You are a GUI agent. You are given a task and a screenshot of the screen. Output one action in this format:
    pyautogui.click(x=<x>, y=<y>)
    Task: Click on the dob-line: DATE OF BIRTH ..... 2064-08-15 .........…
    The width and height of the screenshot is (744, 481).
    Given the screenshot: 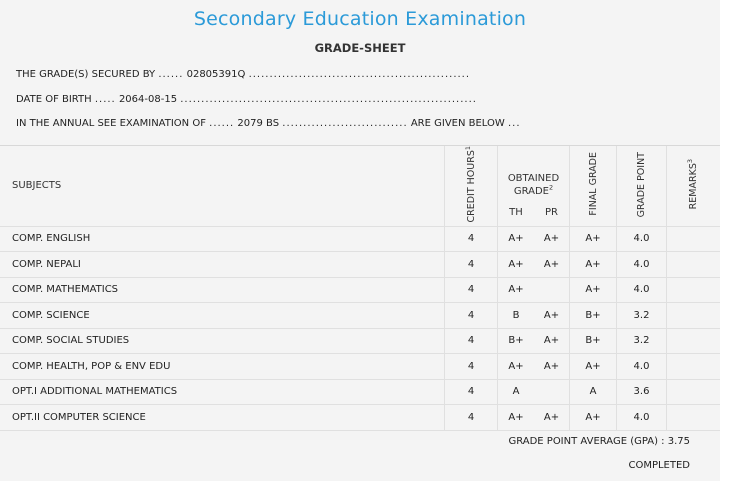 What is the action you would take?
    pyautogui.click(x=246, y=99)
    